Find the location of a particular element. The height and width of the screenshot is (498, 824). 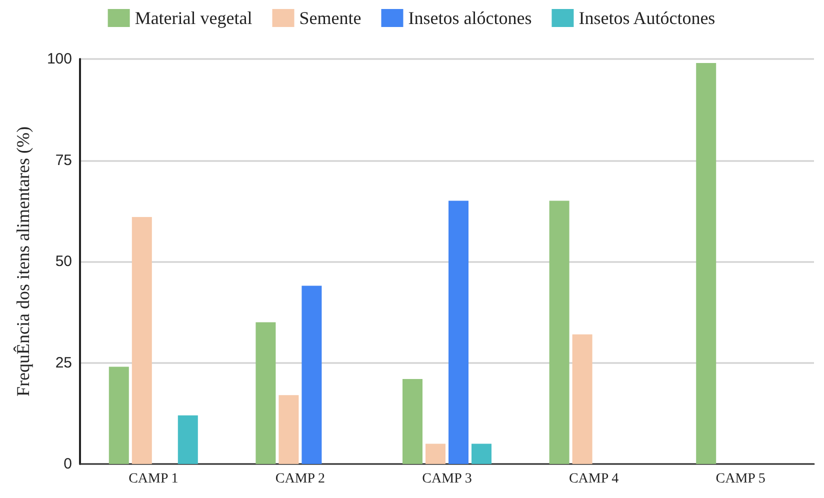

legend-label: Material vegetal is located at coordinates (193, 18).